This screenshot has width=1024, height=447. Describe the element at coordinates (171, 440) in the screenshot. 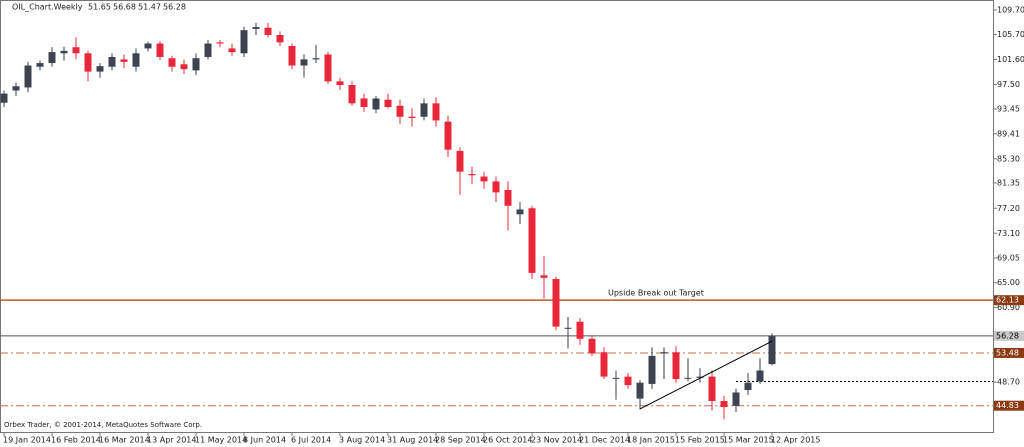

I see `x-tick-label: 13 Apr 2014` at that location.